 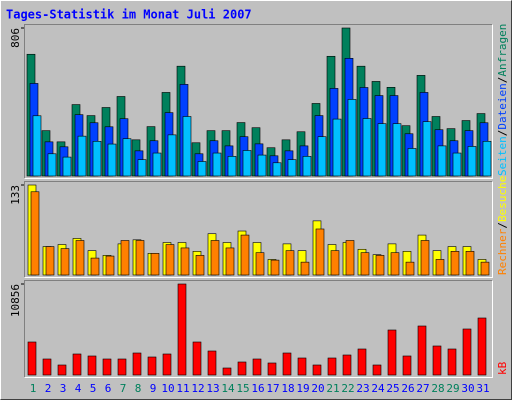 I want to click on legend-entry: Anfragen, so click(x=502, y=50).